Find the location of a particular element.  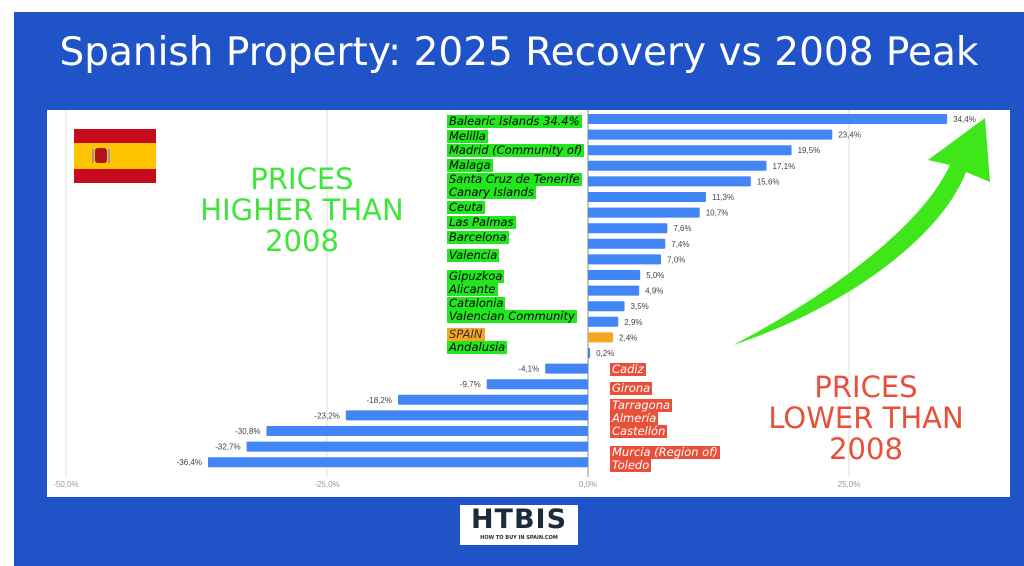

category-label: Balearic Islands 34.4% is located at coordinates (514, 121).